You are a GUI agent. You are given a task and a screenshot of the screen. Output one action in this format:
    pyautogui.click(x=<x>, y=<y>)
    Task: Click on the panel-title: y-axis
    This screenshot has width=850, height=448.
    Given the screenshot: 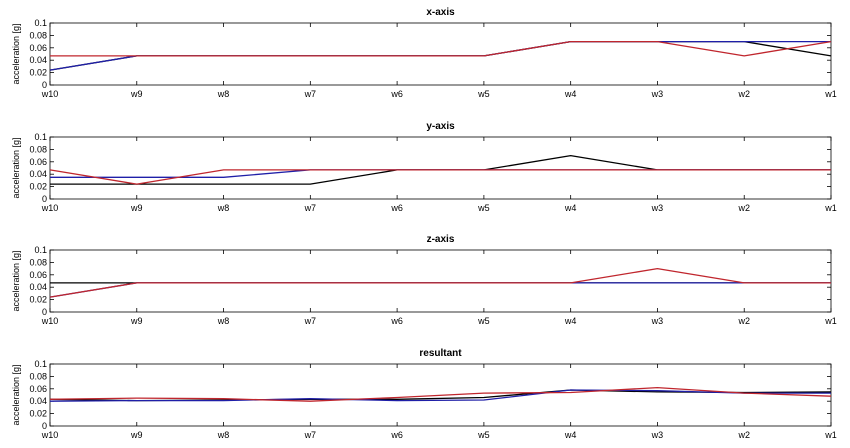 What is the action you would take?
    pyautogui.click(x=440, y=126)
    